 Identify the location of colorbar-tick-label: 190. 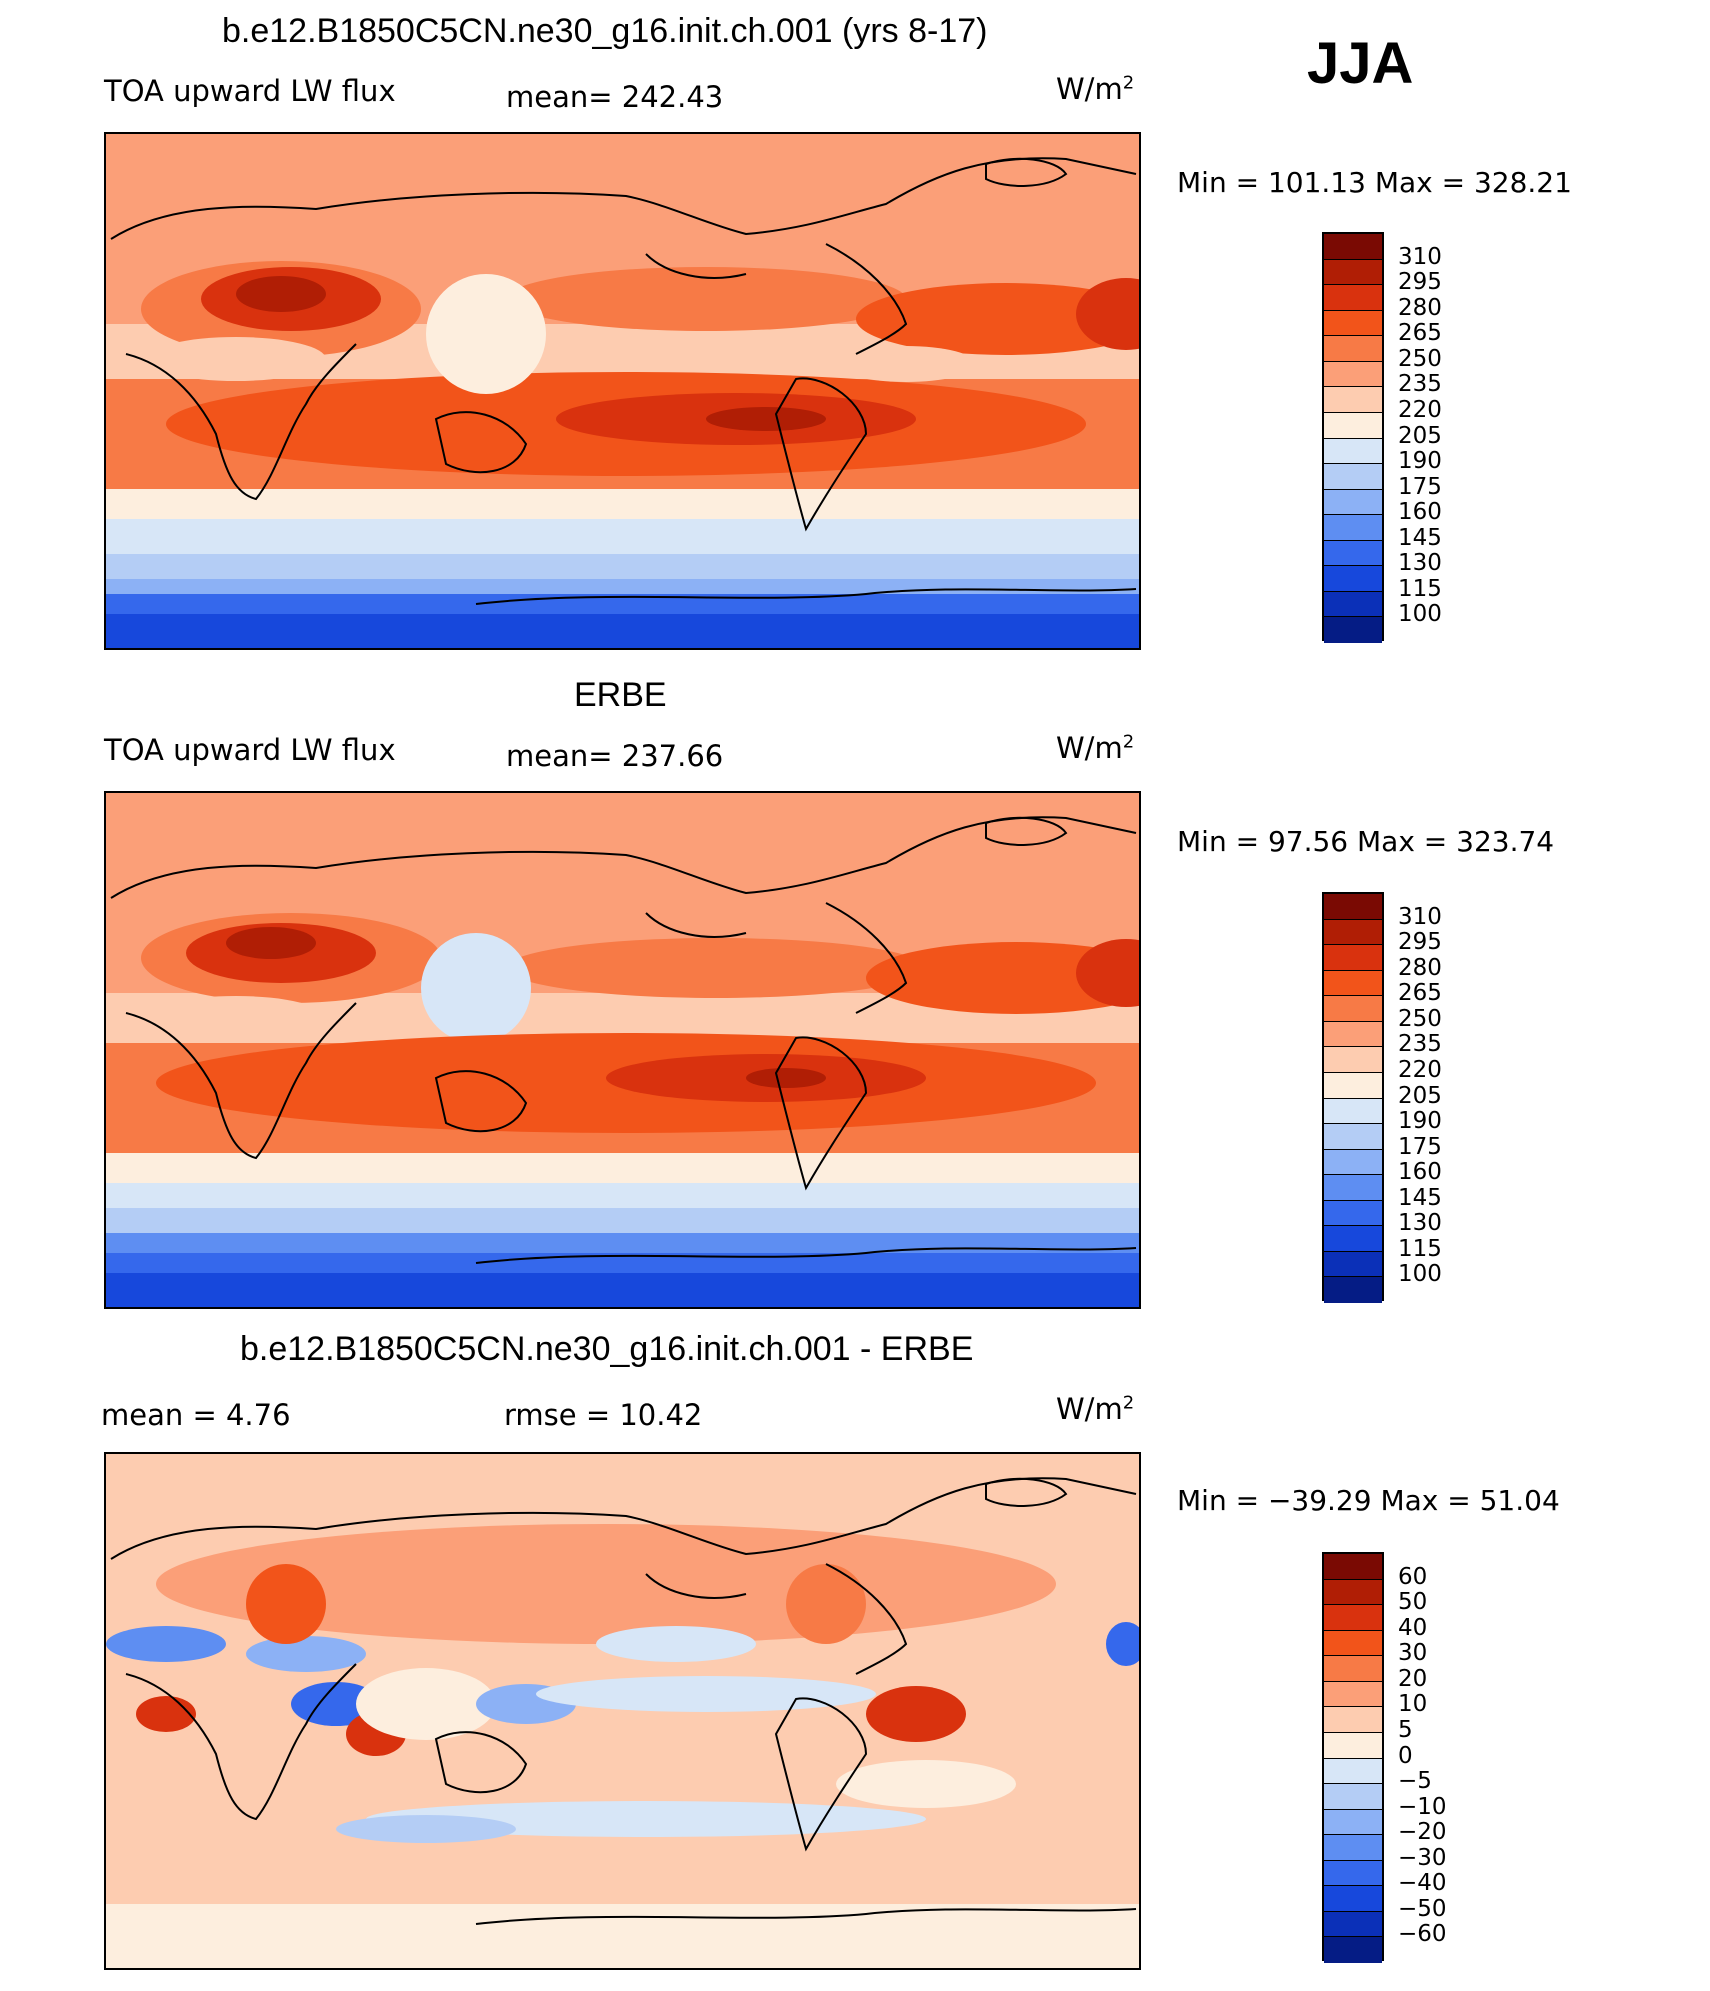
(1420, 461).